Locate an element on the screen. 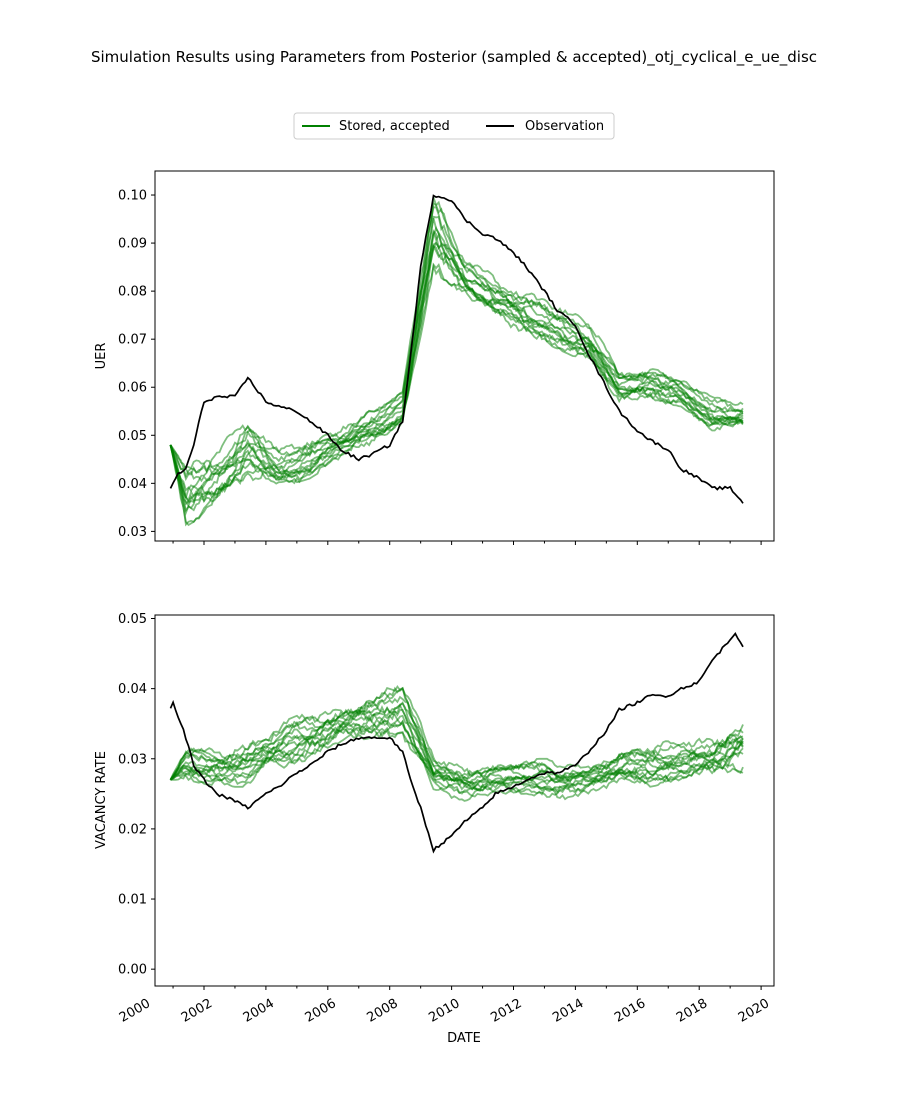 This screenshot has width=908, height=1095. x-tick-label: 2006 is located at coordinates (321, 1011).